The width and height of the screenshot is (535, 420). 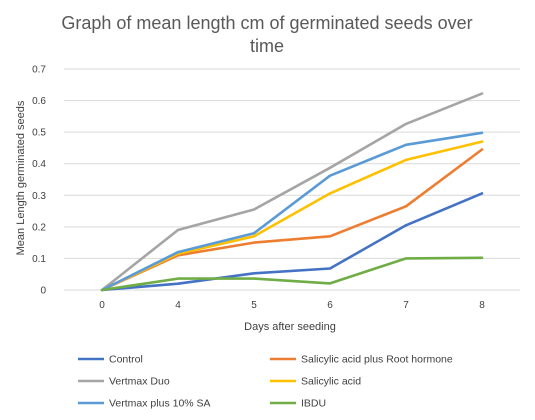 What do you see at coordinates (330, 305) in the screenshot?
I see `x-tick-label: 6` at bounding box center [330, 305].